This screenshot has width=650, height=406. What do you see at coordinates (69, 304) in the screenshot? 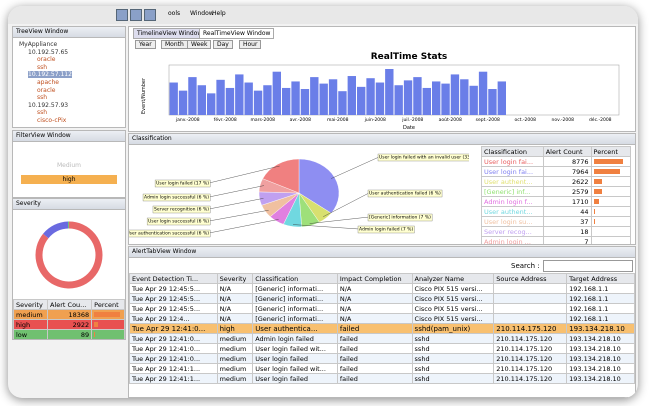
I see `header-row: Severity Alert Cou... Percent` at bounding box center [69, 304].